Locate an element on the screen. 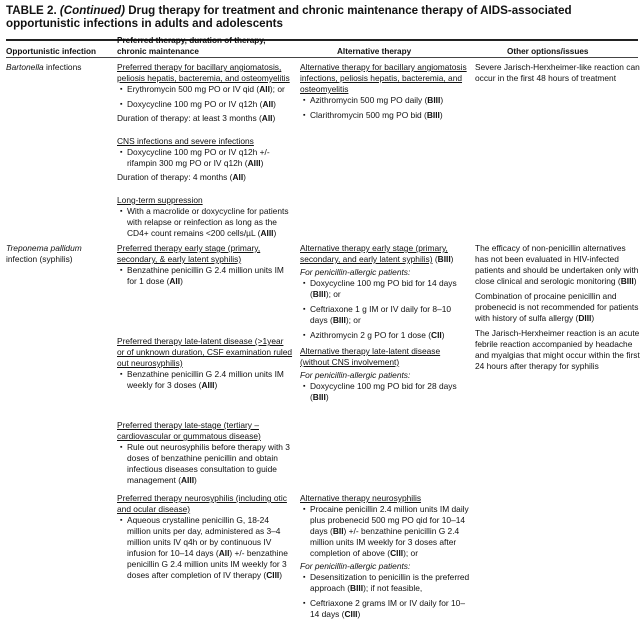 The image size is (641, 620). infection-suffix: infection (syphilis) is located at coordinates (39, 259).